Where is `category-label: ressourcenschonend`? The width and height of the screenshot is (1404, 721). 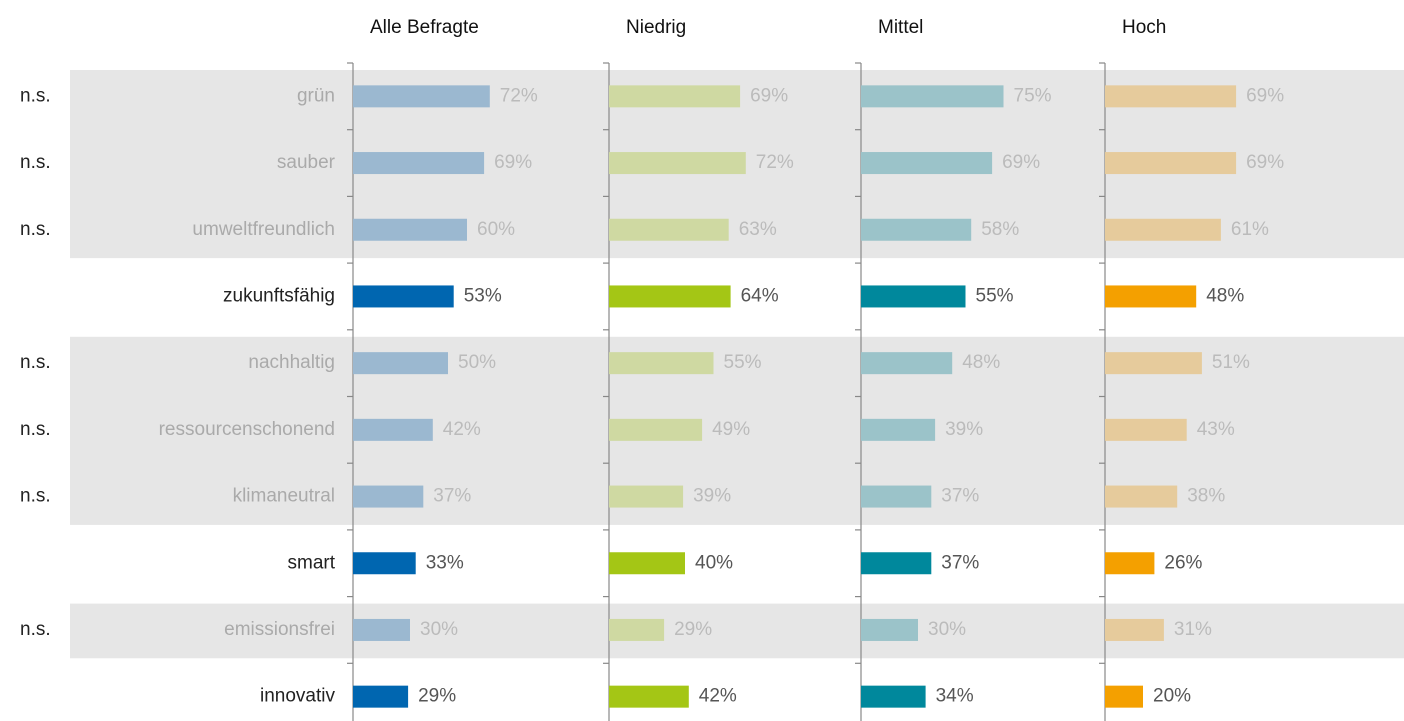
category-label: ressourcenschonend is located at coordinates (247, 429).